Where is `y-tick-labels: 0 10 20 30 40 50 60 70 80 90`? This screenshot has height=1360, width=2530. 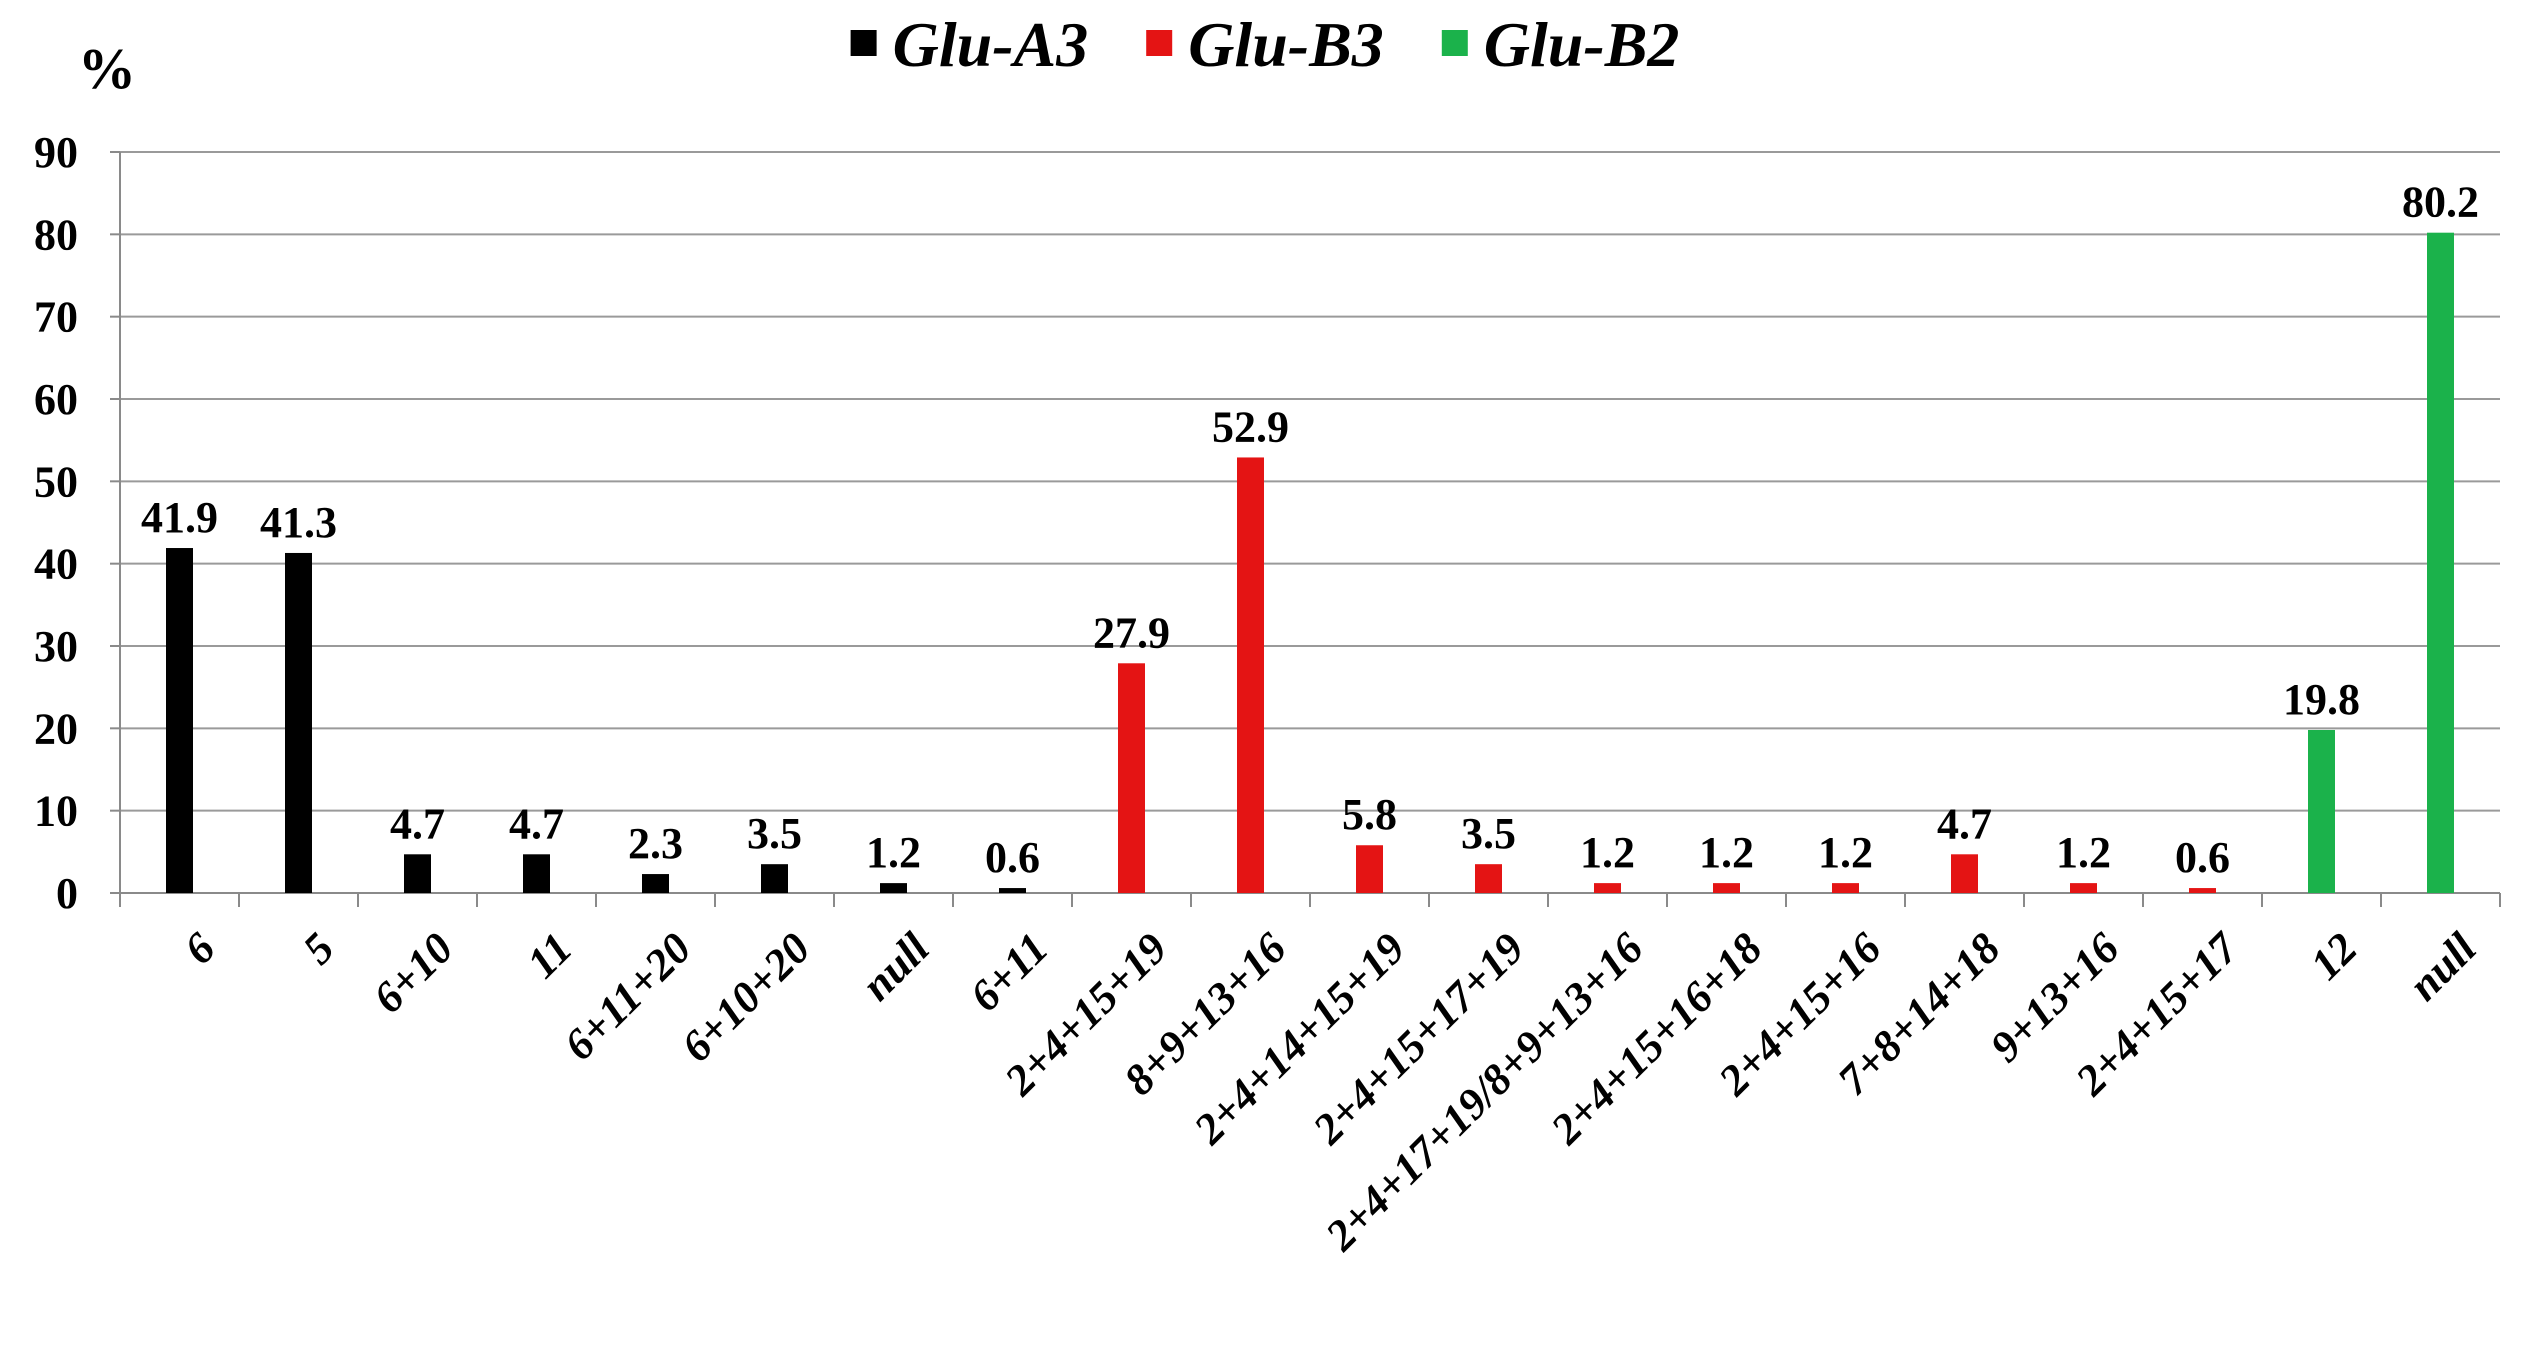 y-tick-labels: 0 10 20 30 40 50 60 70 80 90 is located at coordinates (56, 523).